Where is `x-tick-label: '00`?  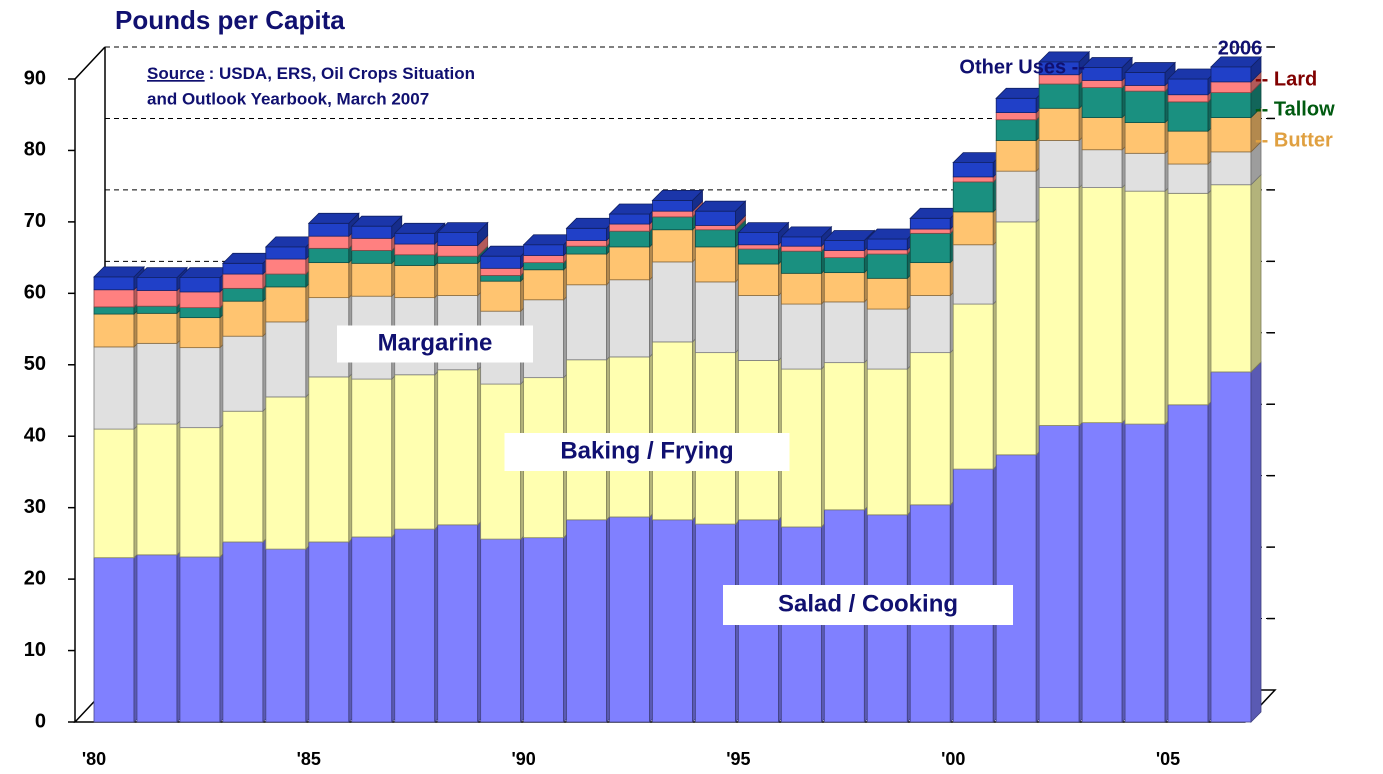 x-tick-label: '00 is located at coordinates (953, 759).